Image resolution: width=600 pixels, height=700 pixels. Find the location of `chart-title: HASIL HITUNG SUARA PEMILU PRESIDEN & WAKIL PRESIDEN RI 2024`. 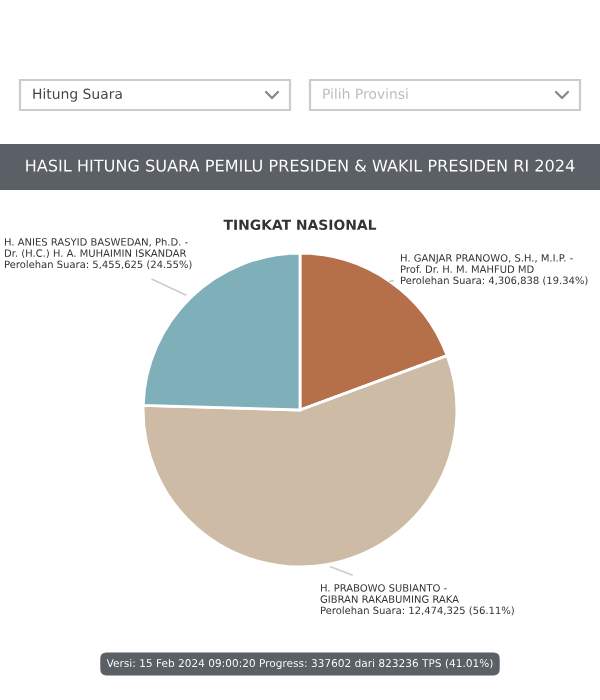

chart-title: HASIL HITUNG SUARA PEMILU PRESIDEN & WAKIL PRESIDEN RI 2024 is located at coordinates (300, 165).